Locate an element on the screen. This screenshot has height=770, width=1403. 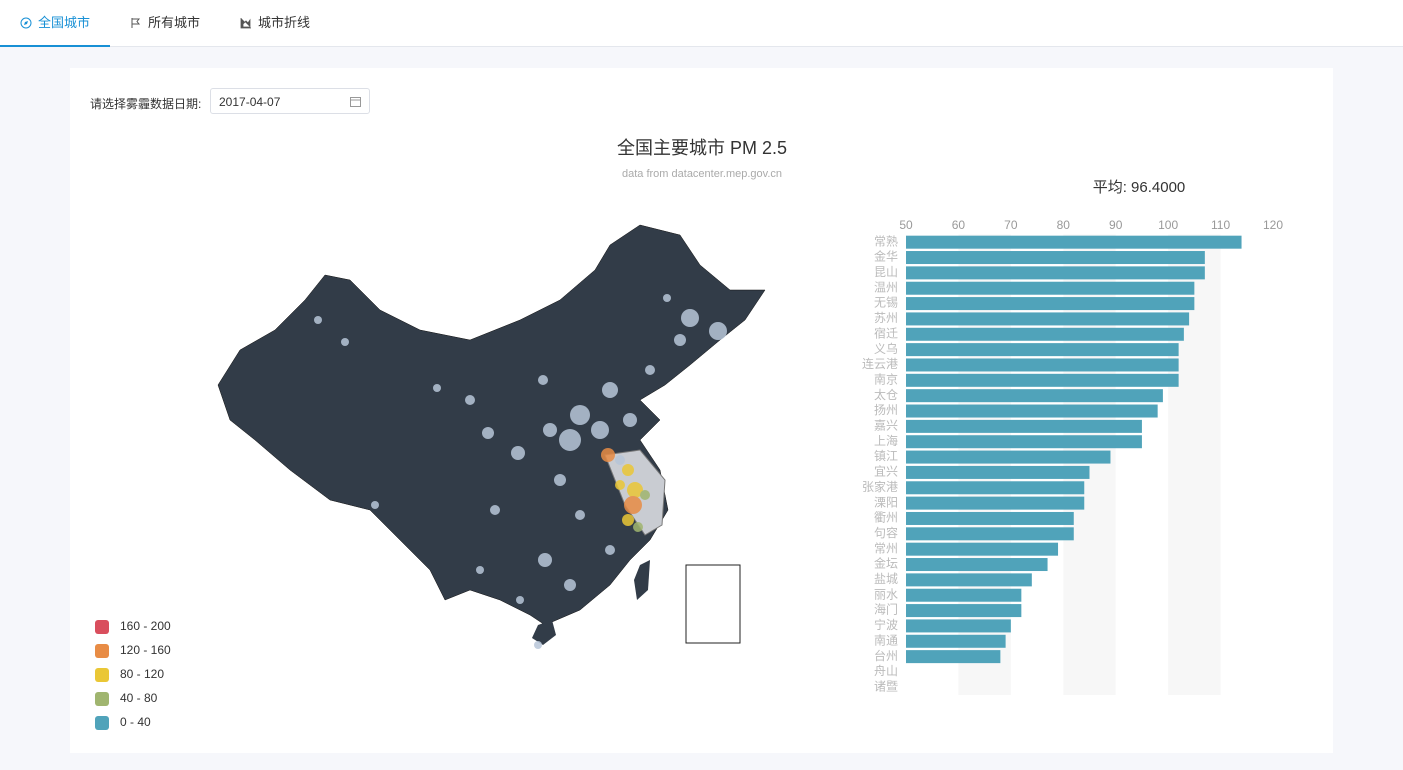
tab-label: 全国城市 is located at coordinates (63, 22).